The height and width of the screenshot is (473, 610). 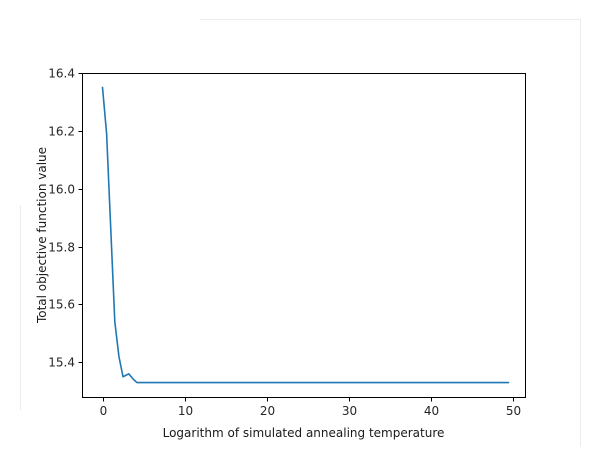 I want to click on x-axis: 0 10 20 30 40 50, so click(x=310, y=407).